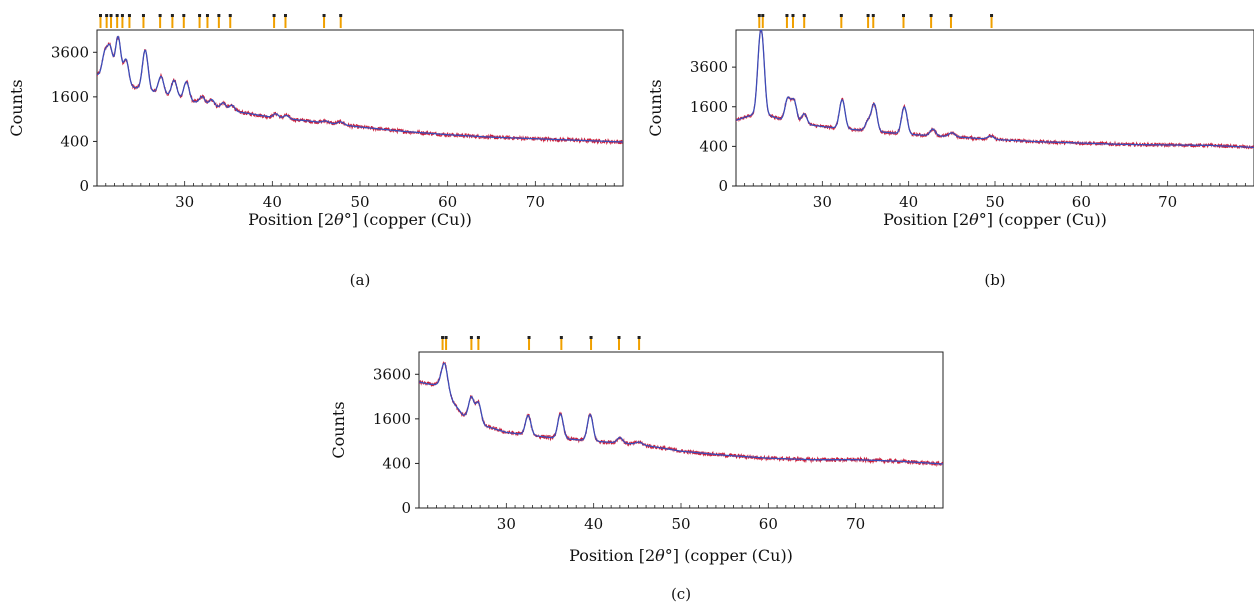 This screenshot has width=1254, height=616. What do you see at coordinates (994, 280) in the screenshot?
I see `panel-label: (b)` at bounding box center [994, 280].